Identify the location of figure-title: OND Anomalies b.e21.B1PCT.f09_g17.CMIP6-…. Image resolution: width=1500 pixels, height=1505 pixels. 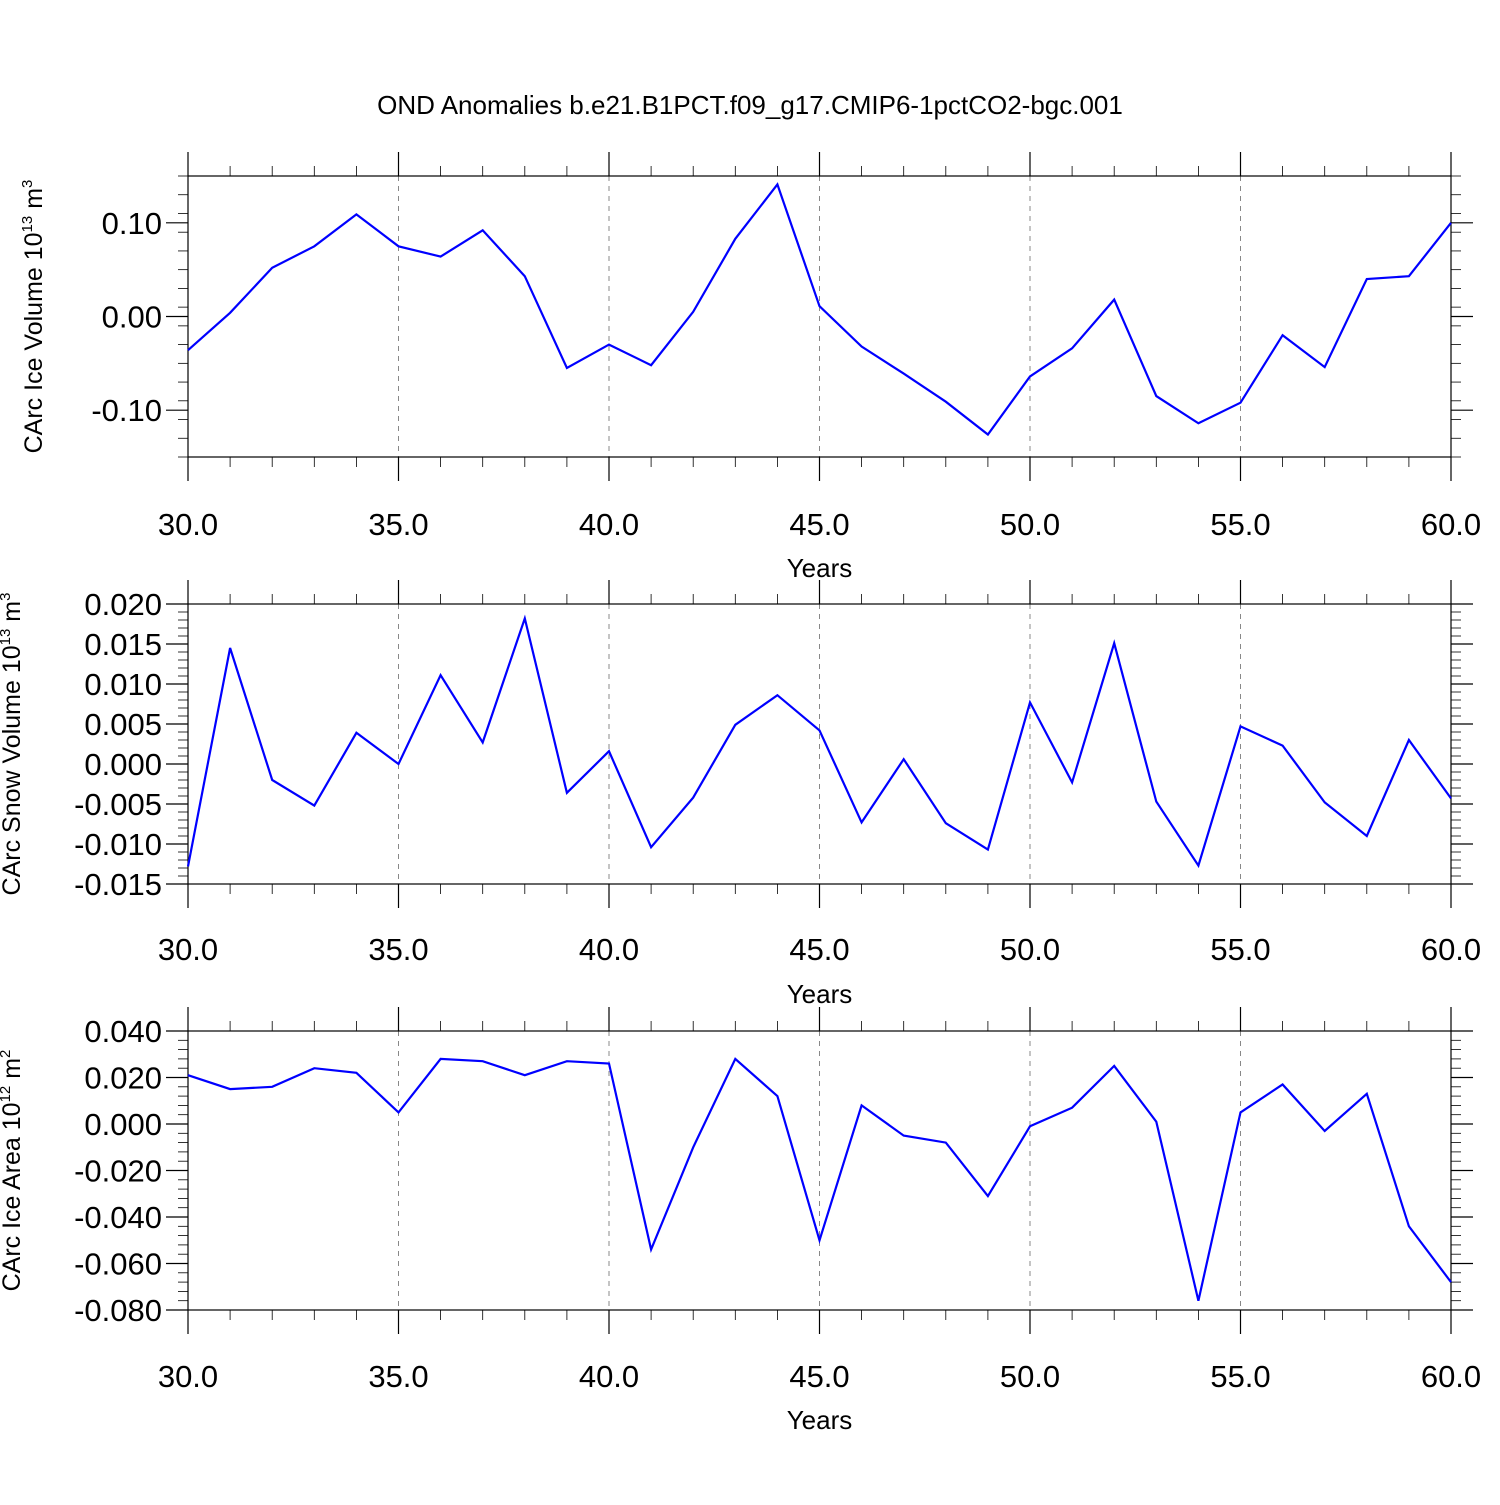
(750, 105).